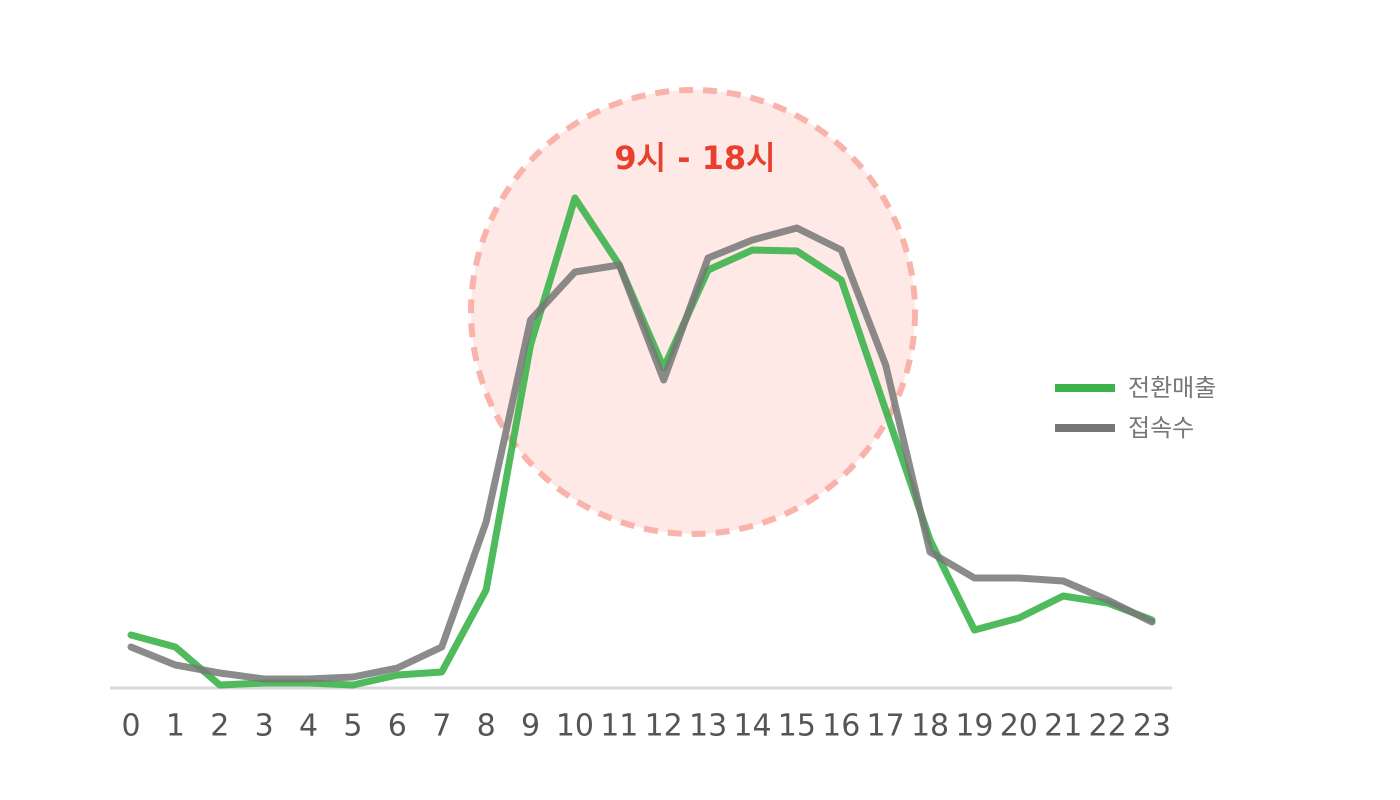 This screenshot has width=1400, height=800. Describe the element at coordinates (1152, 726) in the screenshot. I see `x-tick-label: 23` at that location.